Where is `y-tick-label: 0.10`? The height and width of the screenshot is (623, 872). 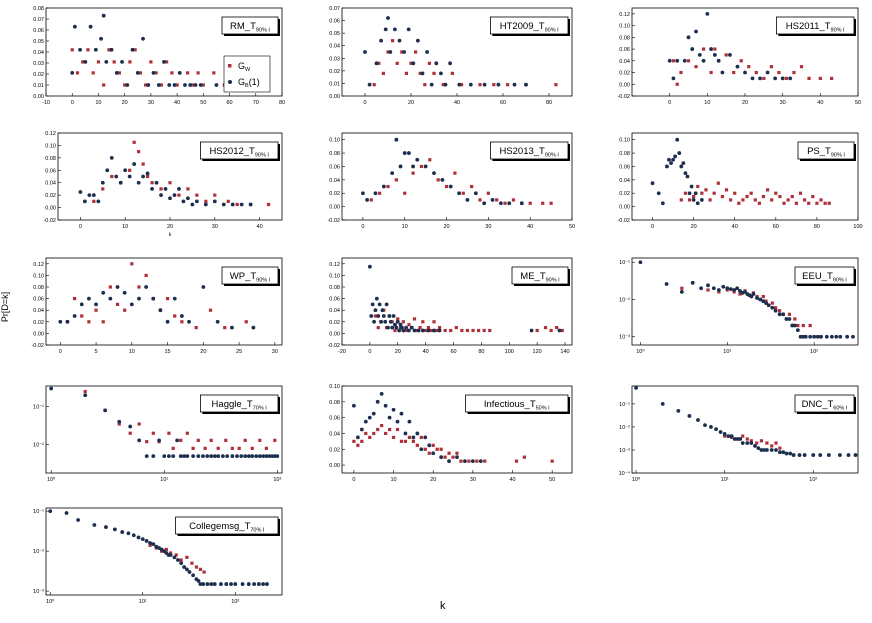
y-tick-label: 0.10 is located at coordinates (624, 141).